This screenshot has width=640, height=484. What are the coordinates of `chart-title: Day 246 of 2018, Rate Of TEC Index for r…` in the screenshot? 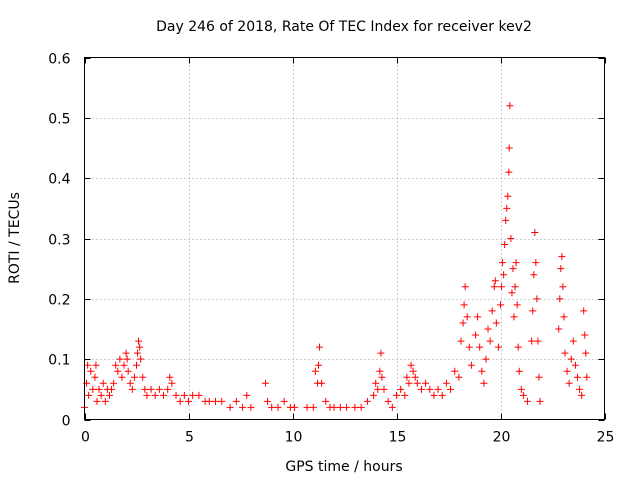 It's located at (344, 27).